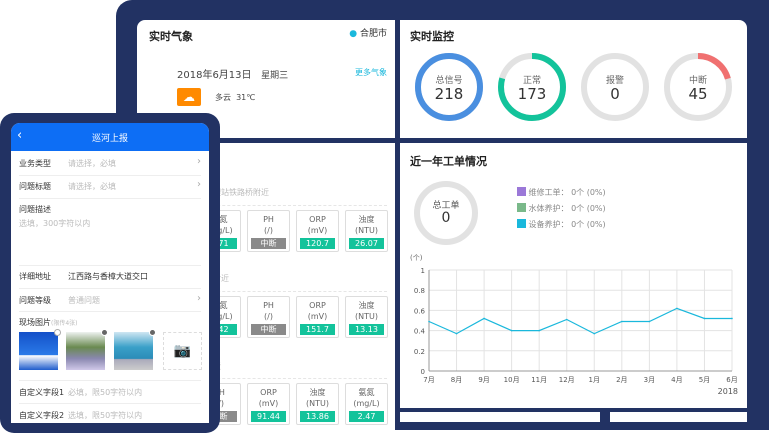 This screenshot has height=433, width=769. What do you see at coordinates (531, 81) in the screenshot?
I see `ring-label: 正常` at bounding box center [531, 81].